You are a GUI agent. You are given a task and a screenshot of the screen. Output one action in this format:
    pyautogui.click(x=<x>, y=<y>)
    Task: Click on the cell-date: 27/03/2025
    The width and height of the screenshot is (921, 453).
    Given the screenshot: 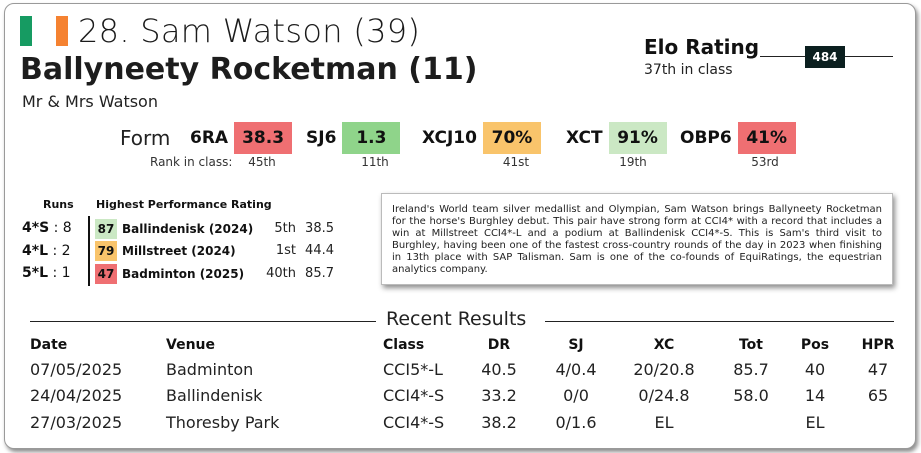 What is the action you would take?
    pyautogui.click(x=76, y=422)
    